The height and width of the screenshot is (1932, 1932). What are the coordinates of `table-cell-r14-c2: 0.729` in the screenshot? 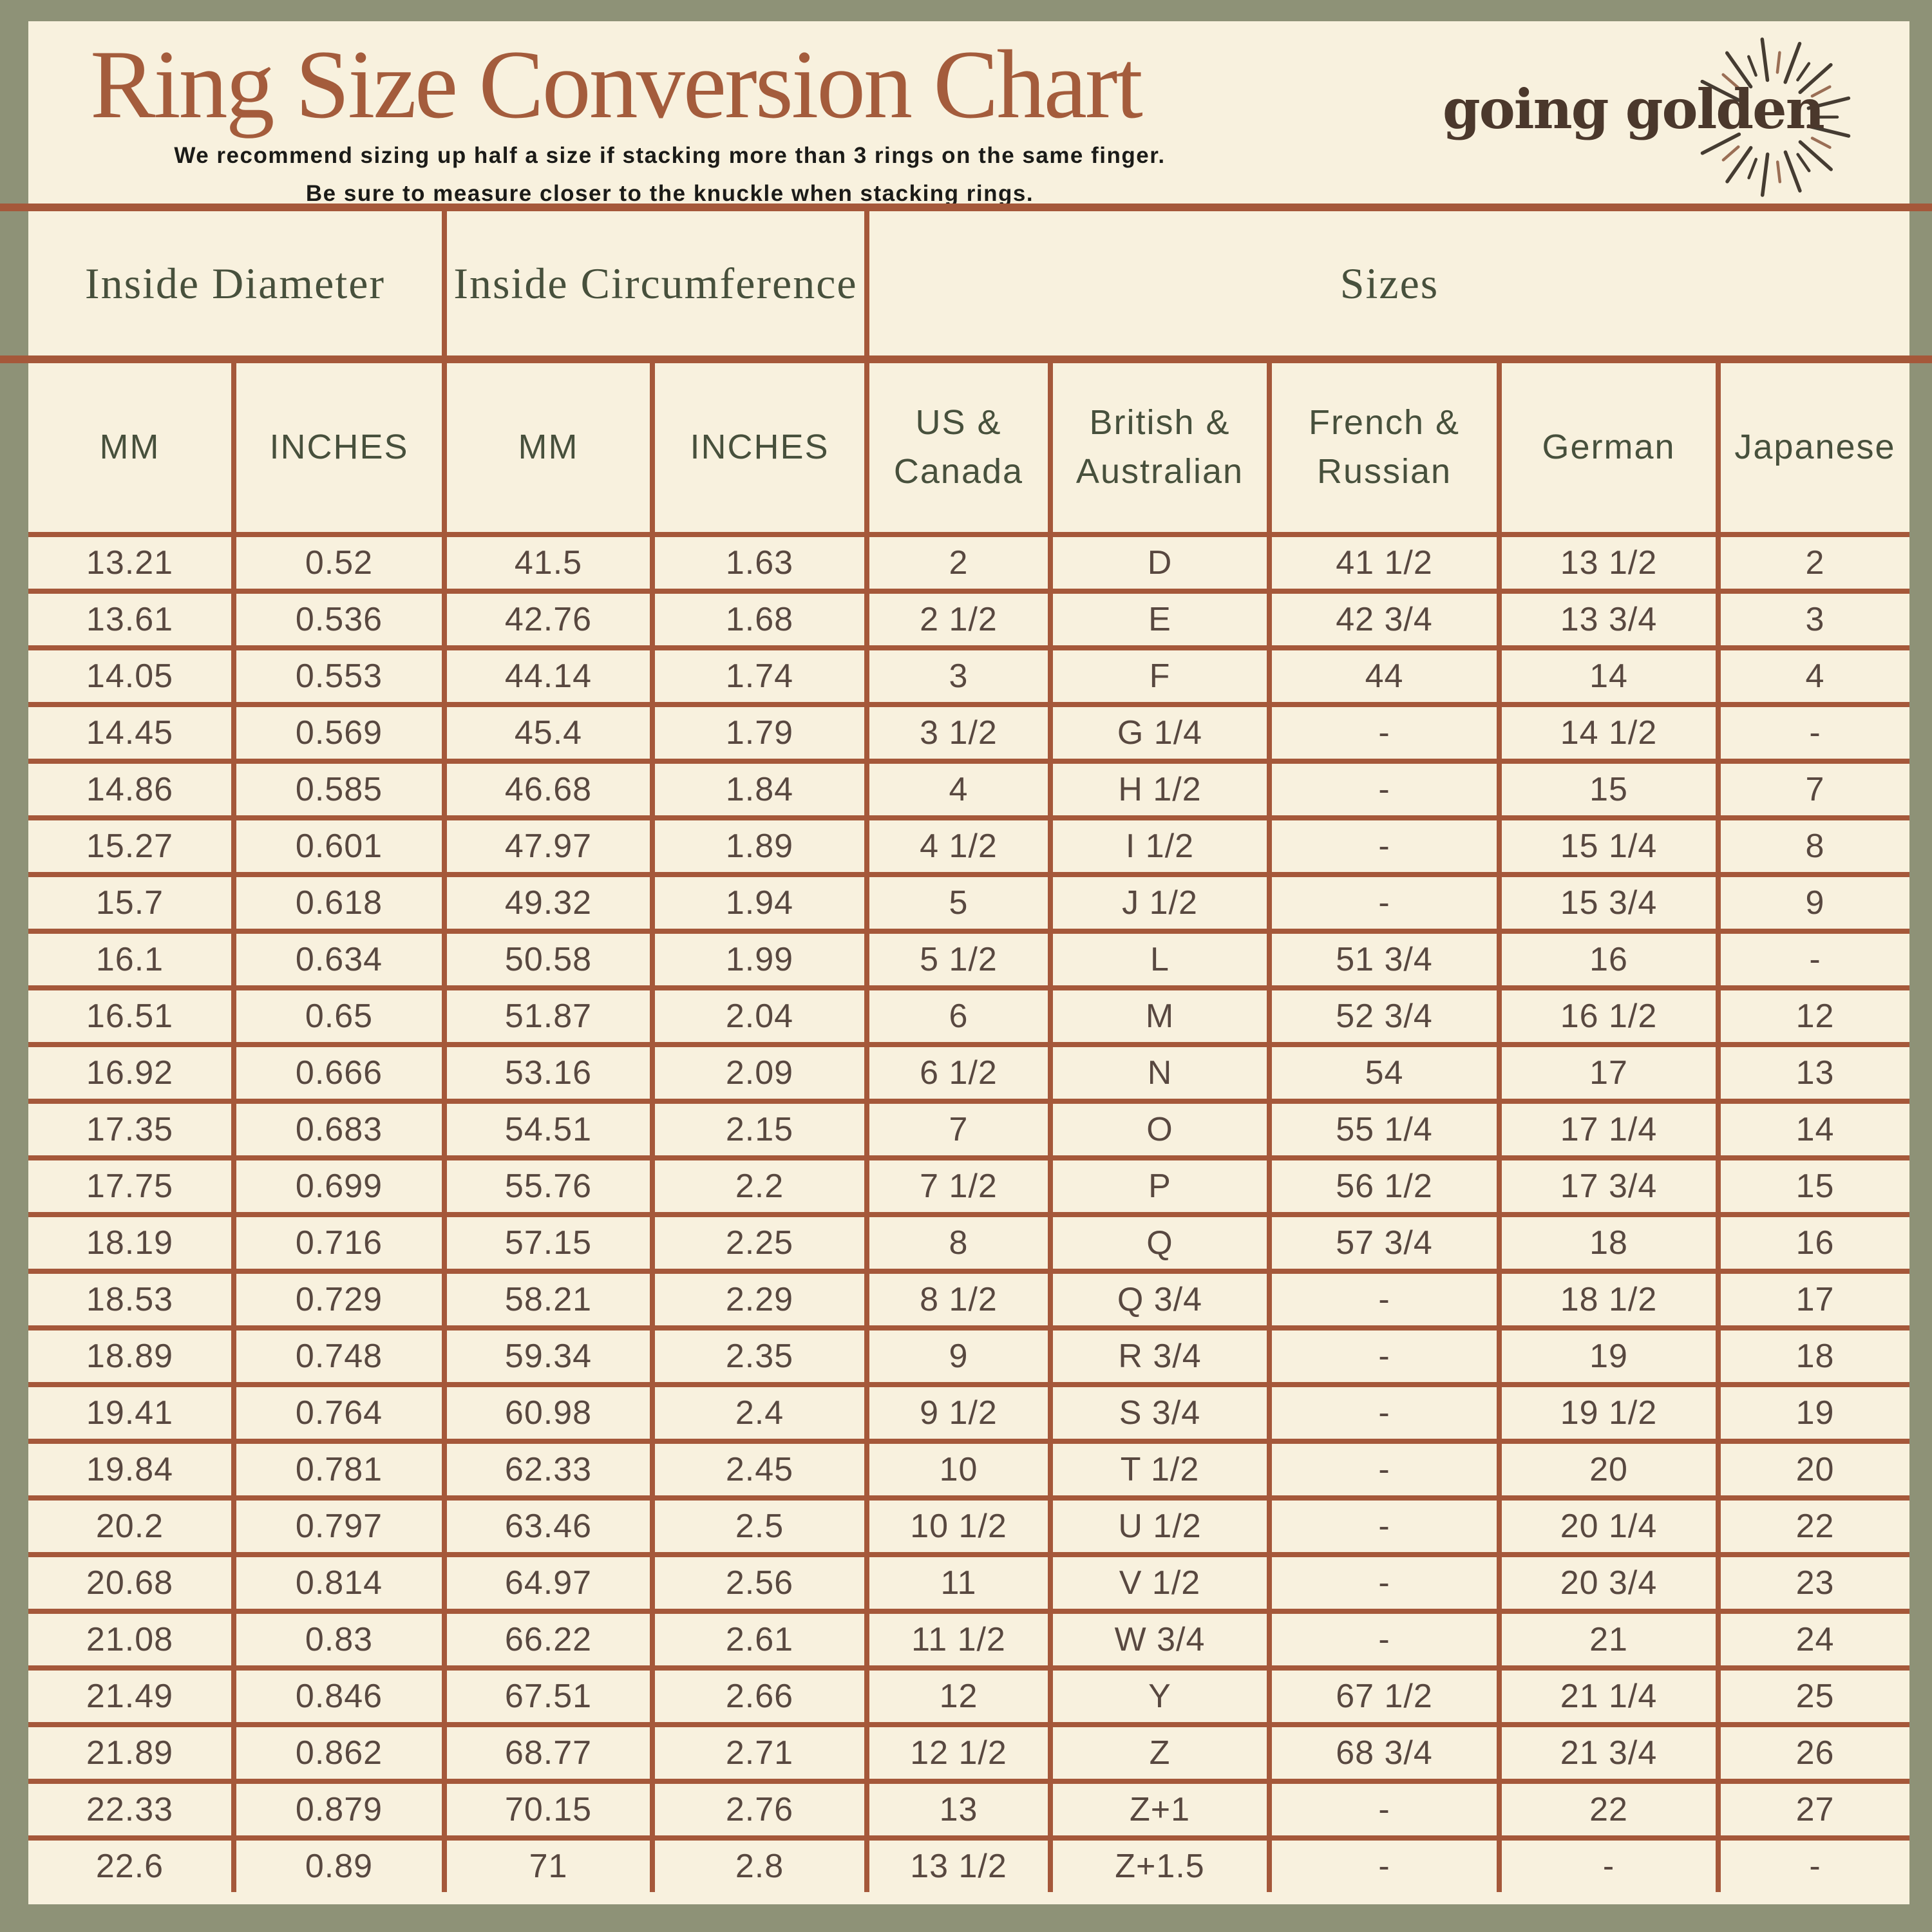 It's located at (339, 1299).